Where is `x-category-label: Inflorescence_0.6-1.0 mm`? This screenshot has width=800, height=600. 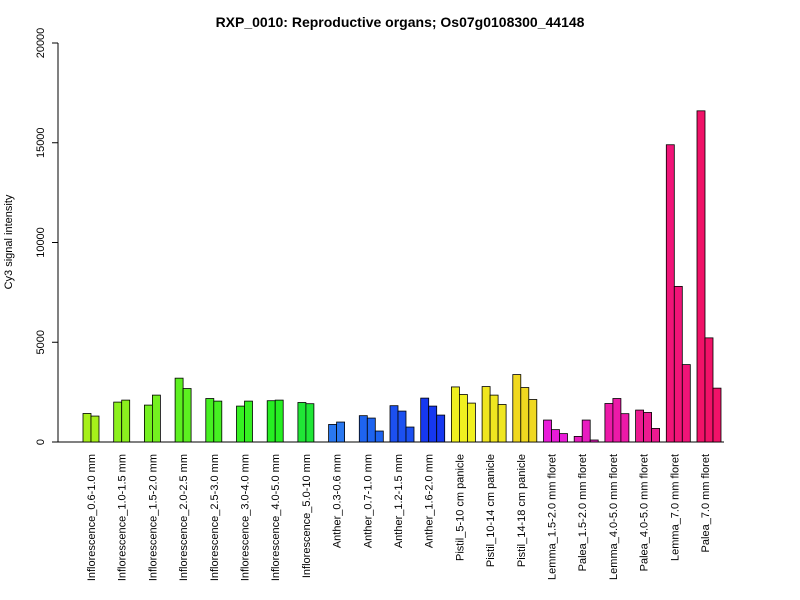 x-category-label: Inflorescence_0.6-1.0 mm is located at coordinates (92, 517).